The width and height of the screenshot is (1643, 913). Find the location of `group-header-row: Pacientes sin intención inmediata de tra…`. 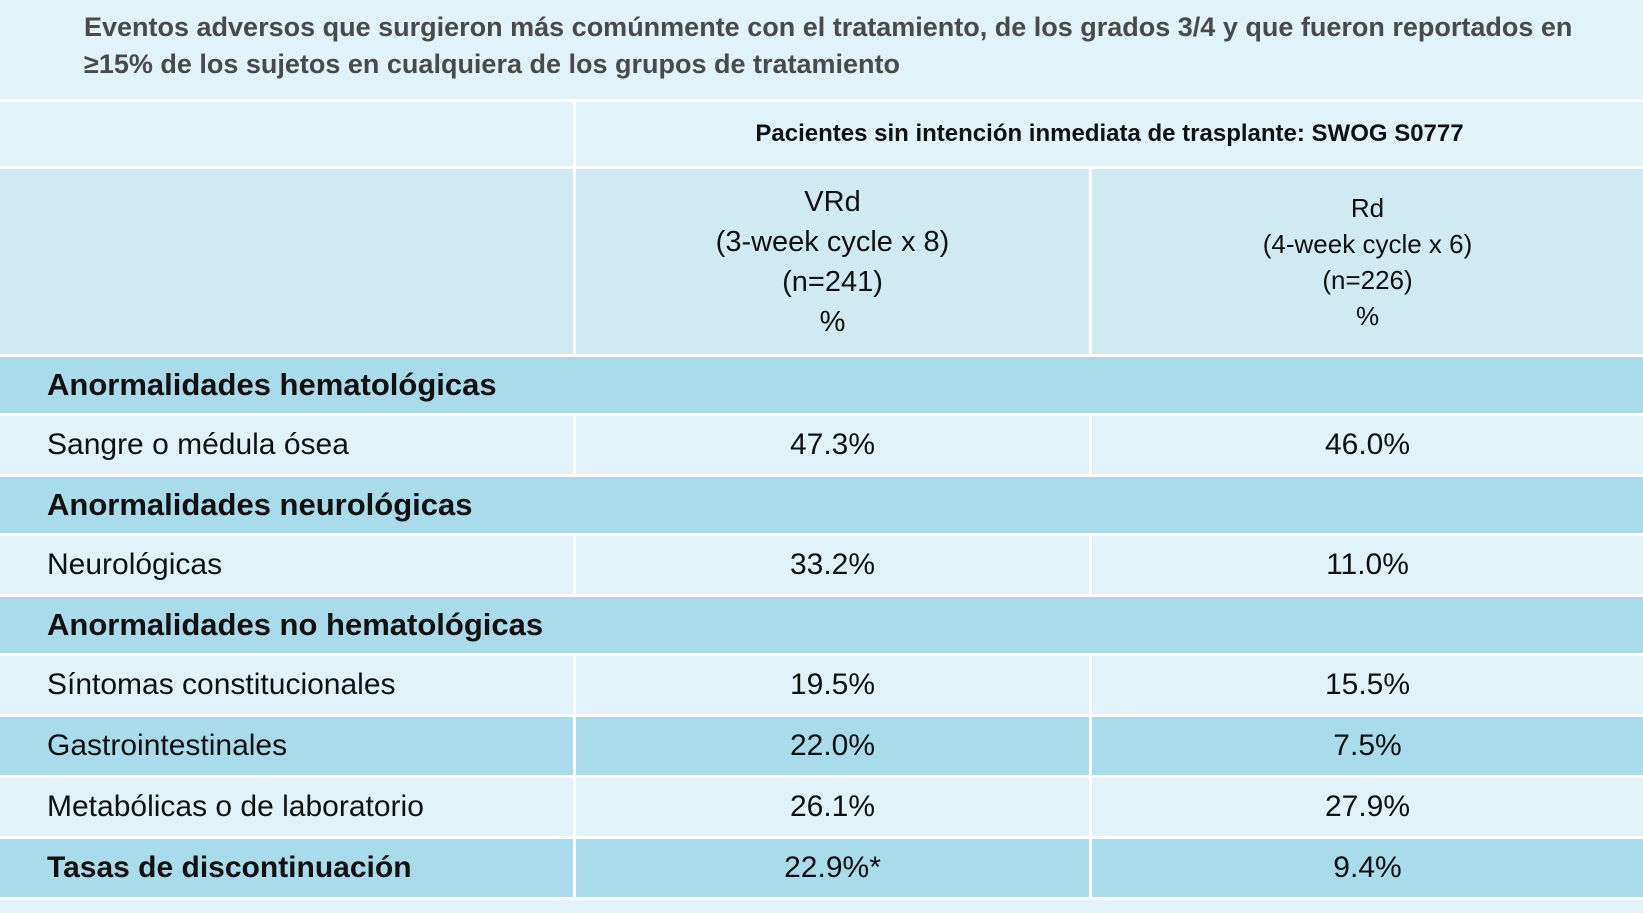

group-header-row: Pacientes sin intención inmediata de tra… is located at coordinates (821, 134).